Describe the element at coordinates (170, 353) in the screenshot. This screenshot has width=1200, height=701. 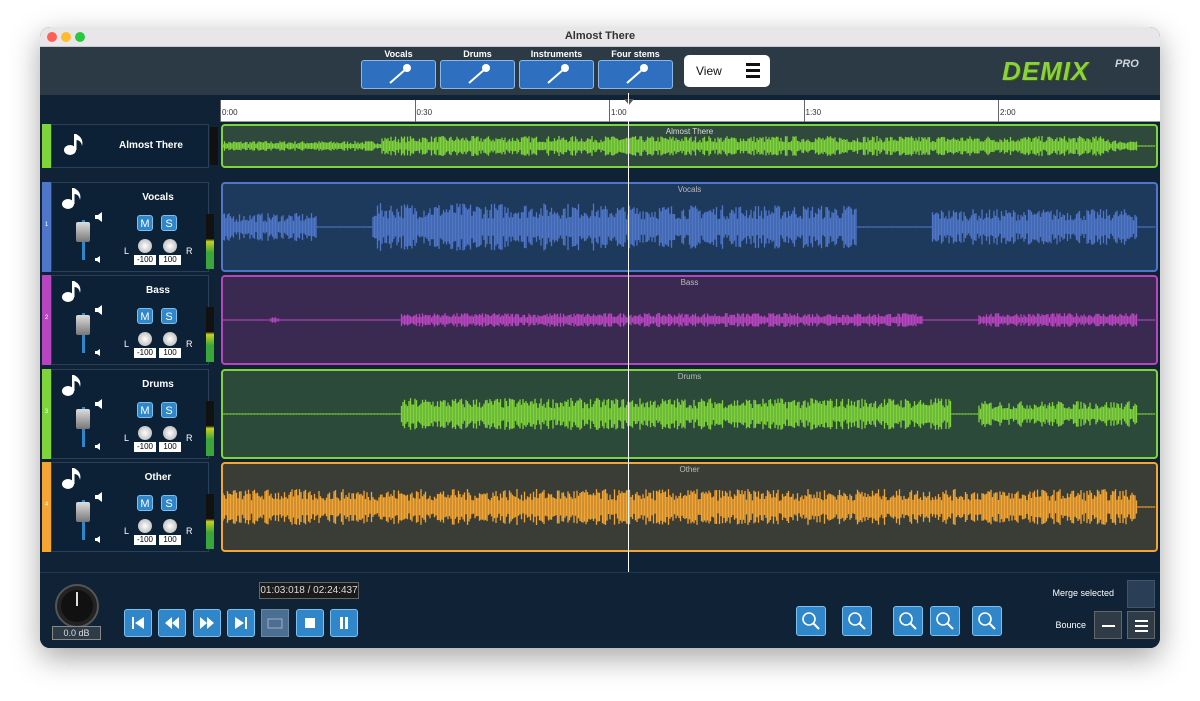
I see `pan-value: 100` at that location.